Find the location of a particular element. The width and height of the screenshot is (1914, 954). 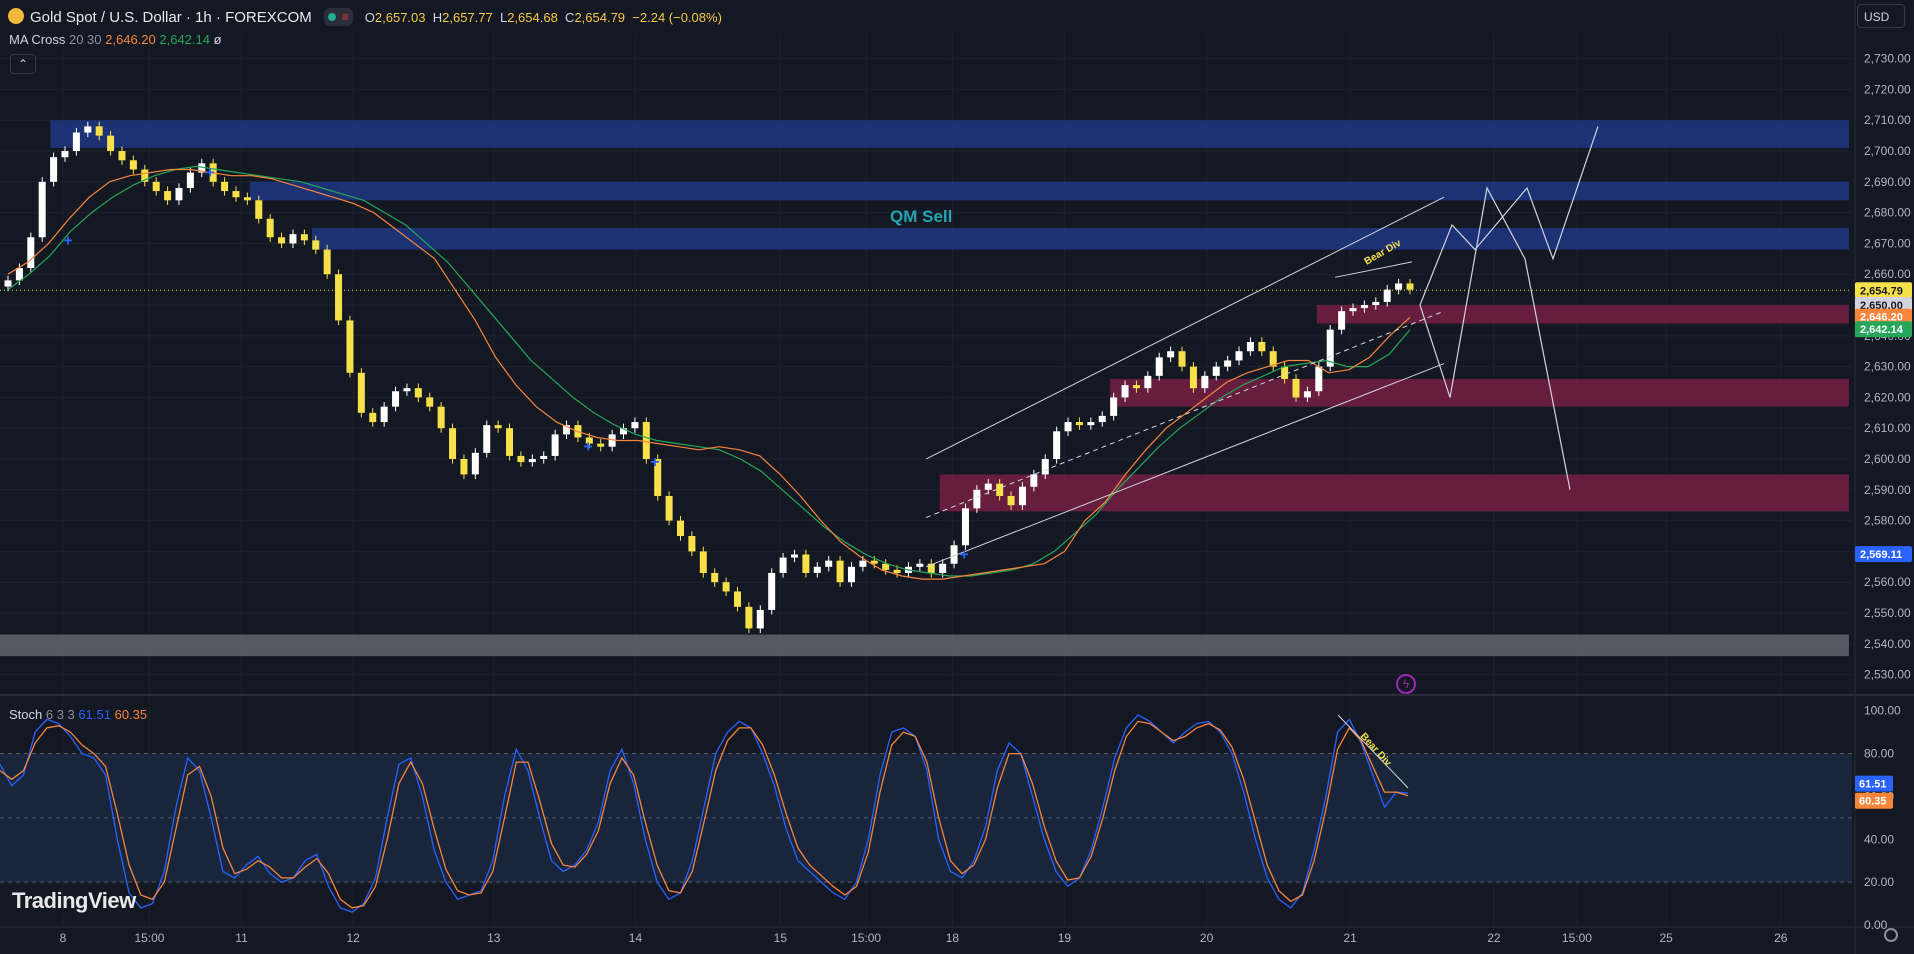

projection-path-down is located at coordinates (1495, 338).